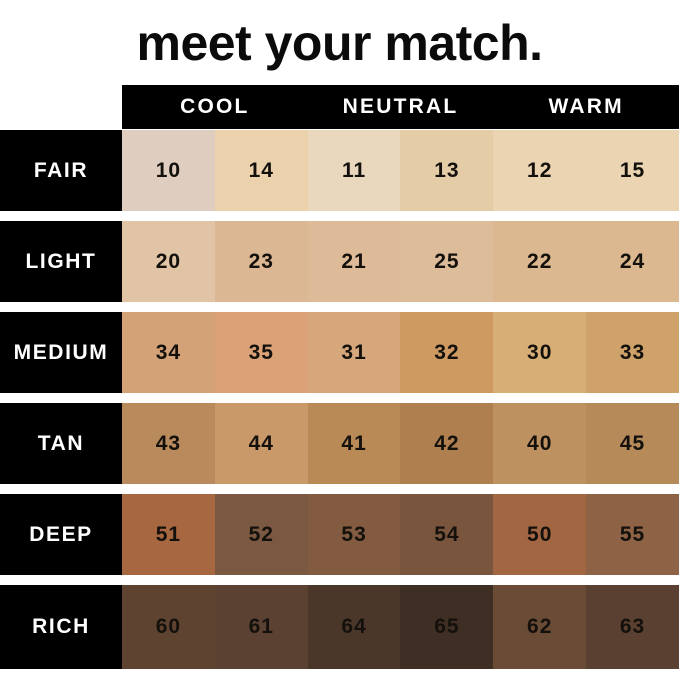  I want to click on shade-code: 25, so click(447, 261).